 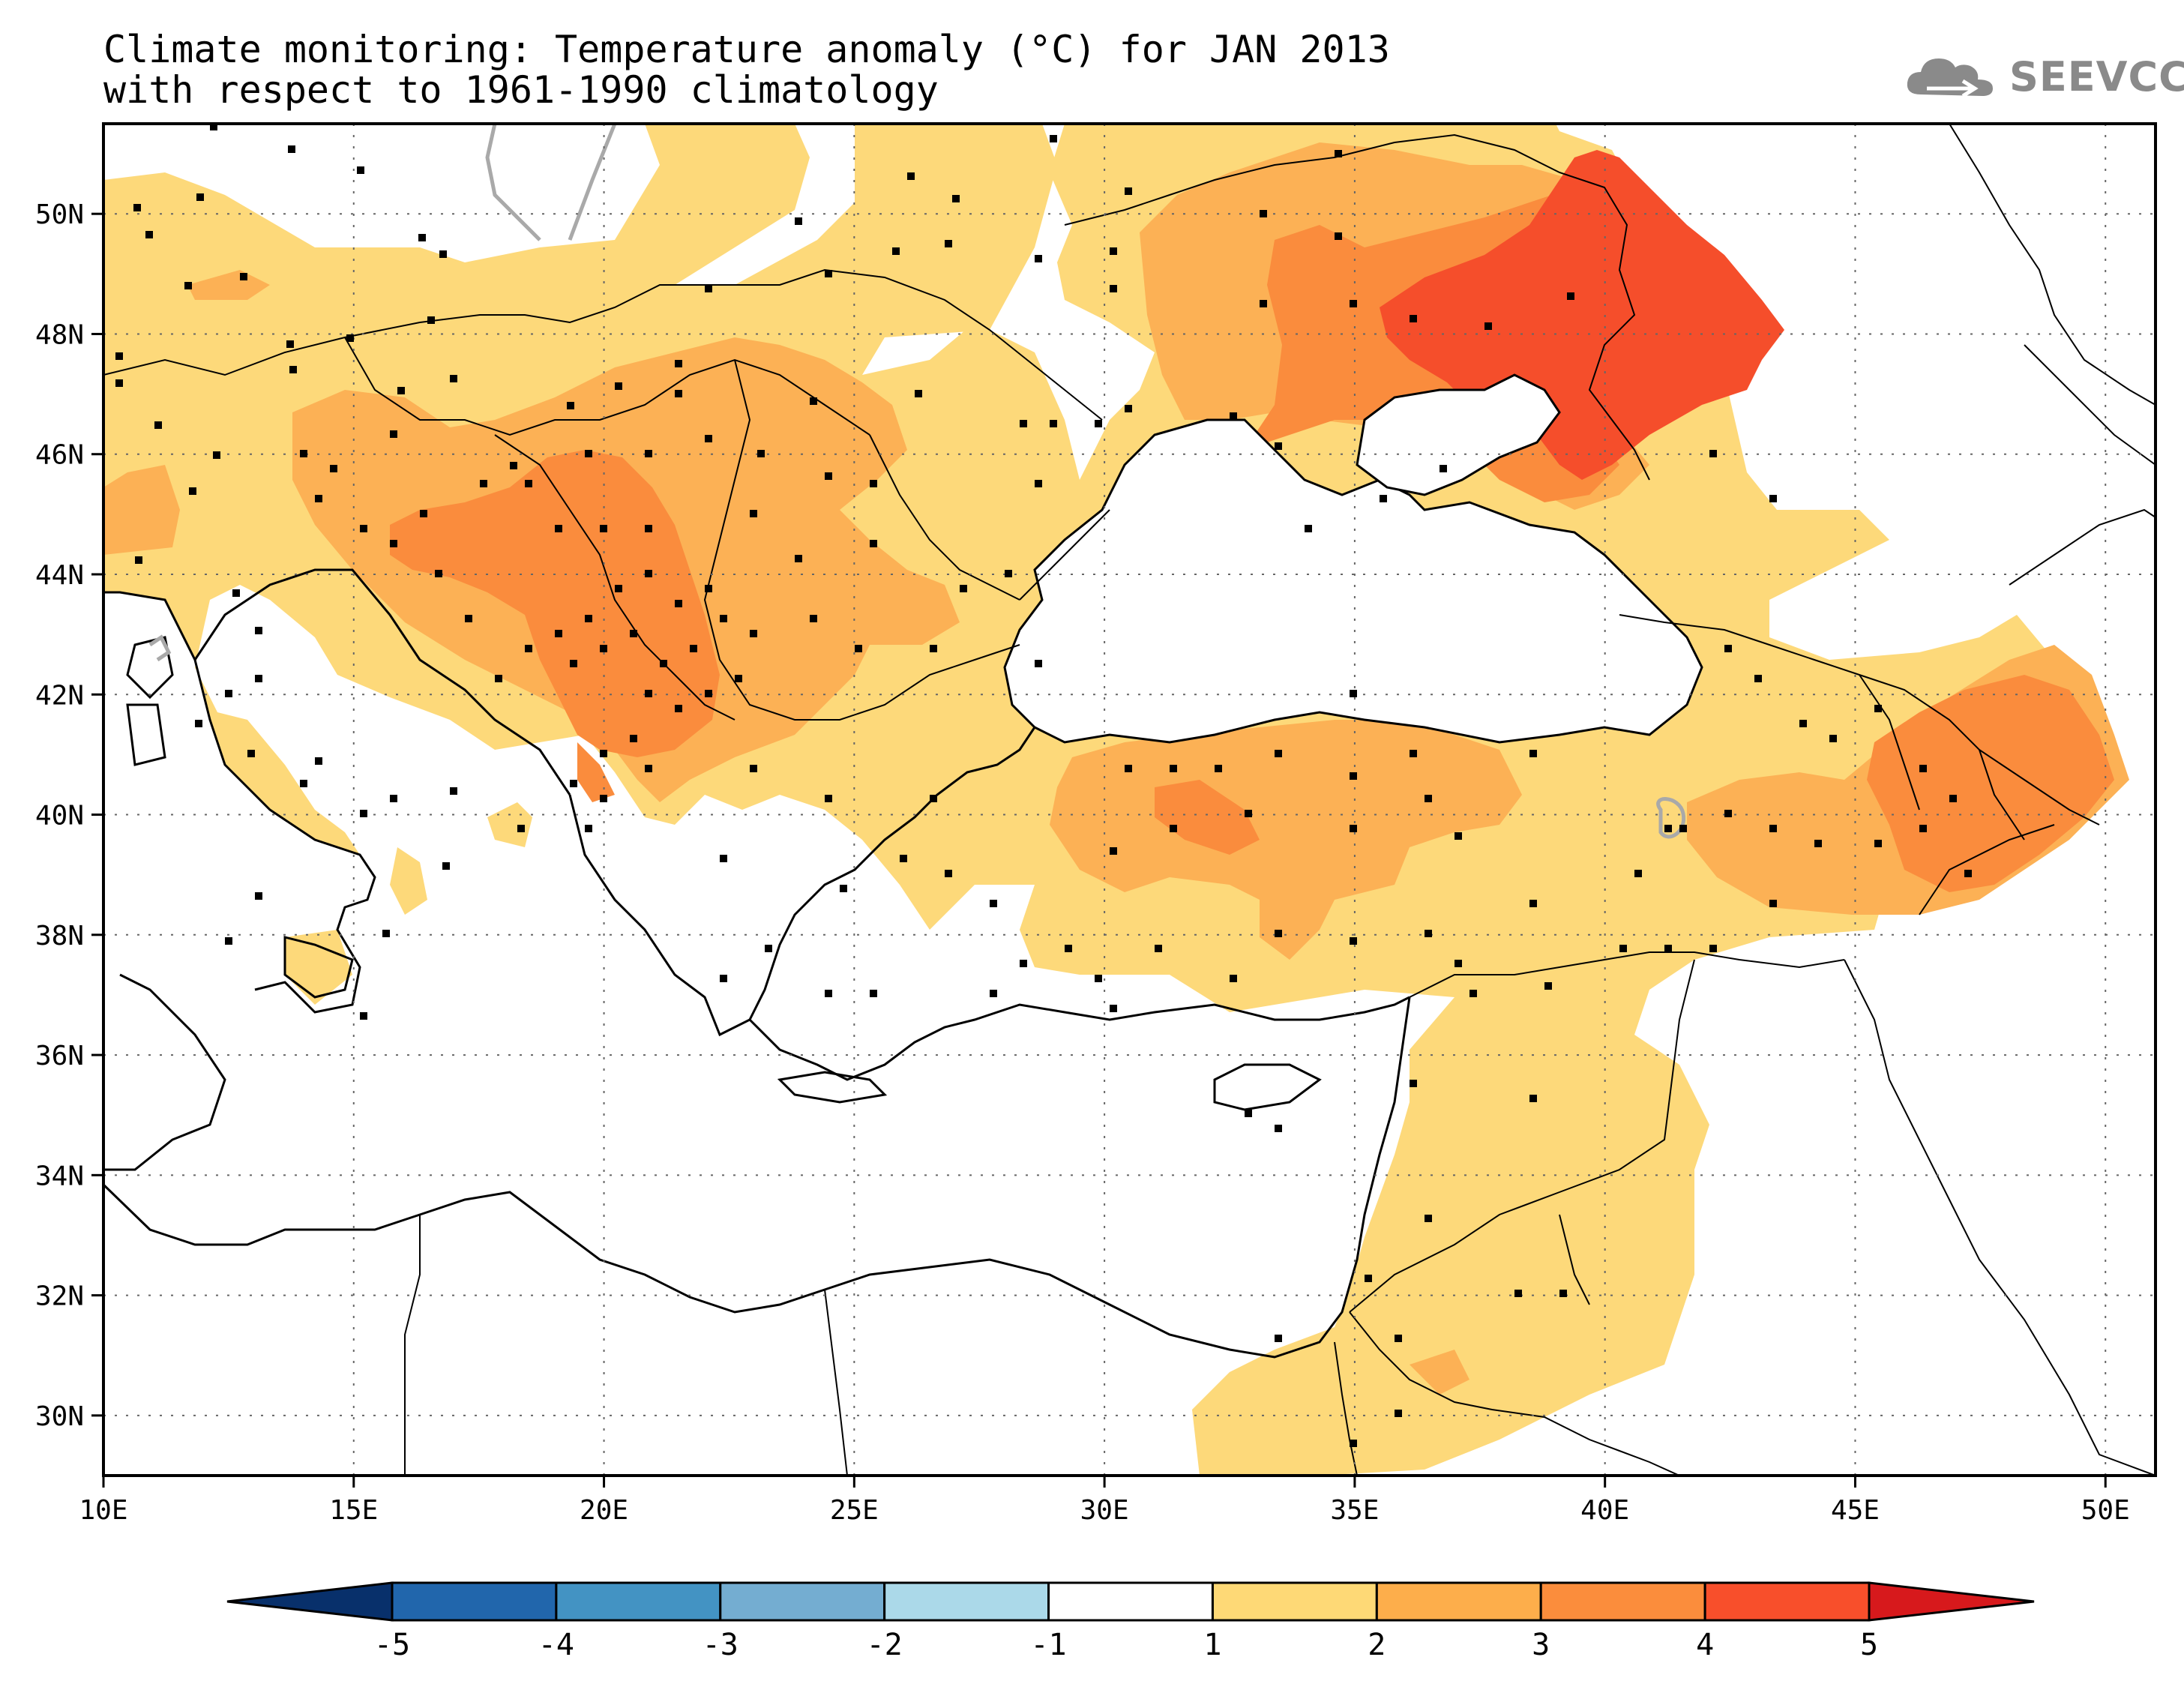 What do you see at coordinates (310, 1601) in the screenshot?
I see `colorbar-extend-low` at bounding box center [310, 1601].